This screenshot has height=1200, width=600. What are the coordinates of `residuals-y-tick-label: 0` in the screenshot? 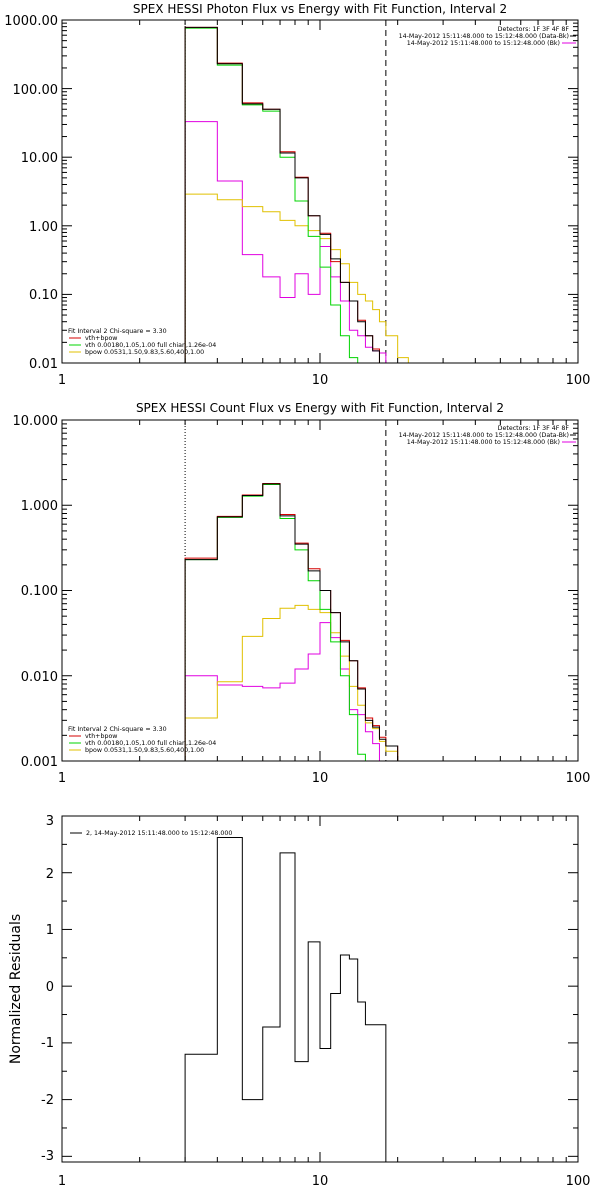 It's located at (50, 987).